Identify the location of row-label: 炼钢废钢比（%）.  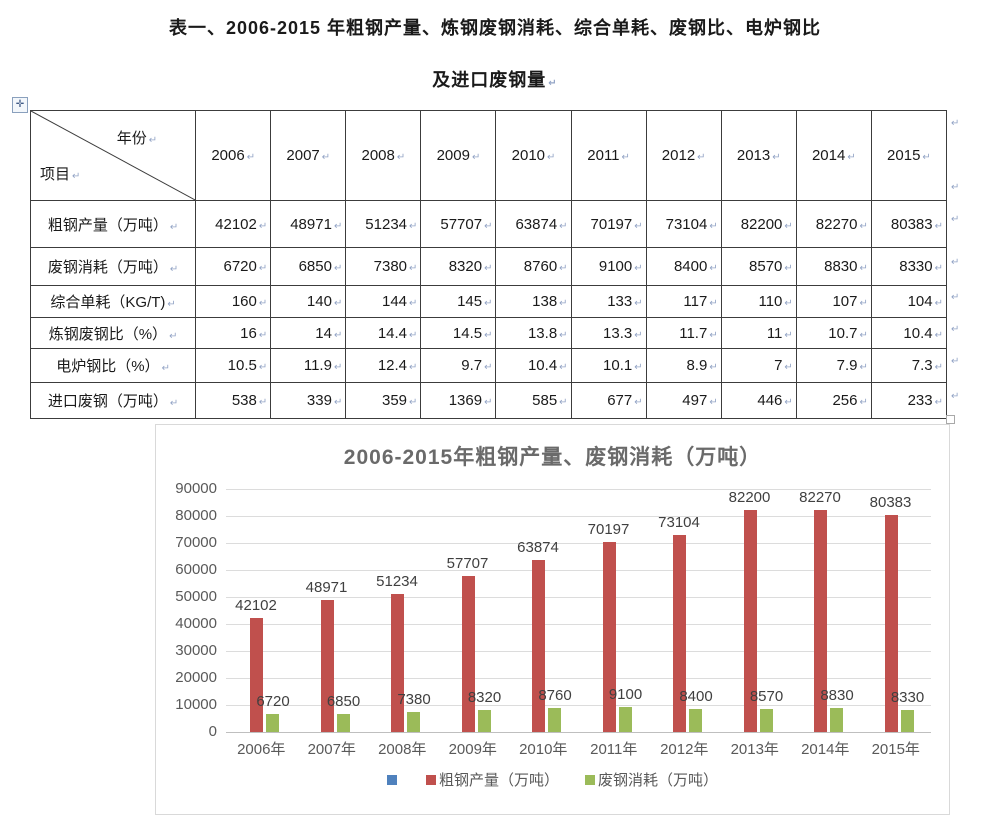
(108, 334).